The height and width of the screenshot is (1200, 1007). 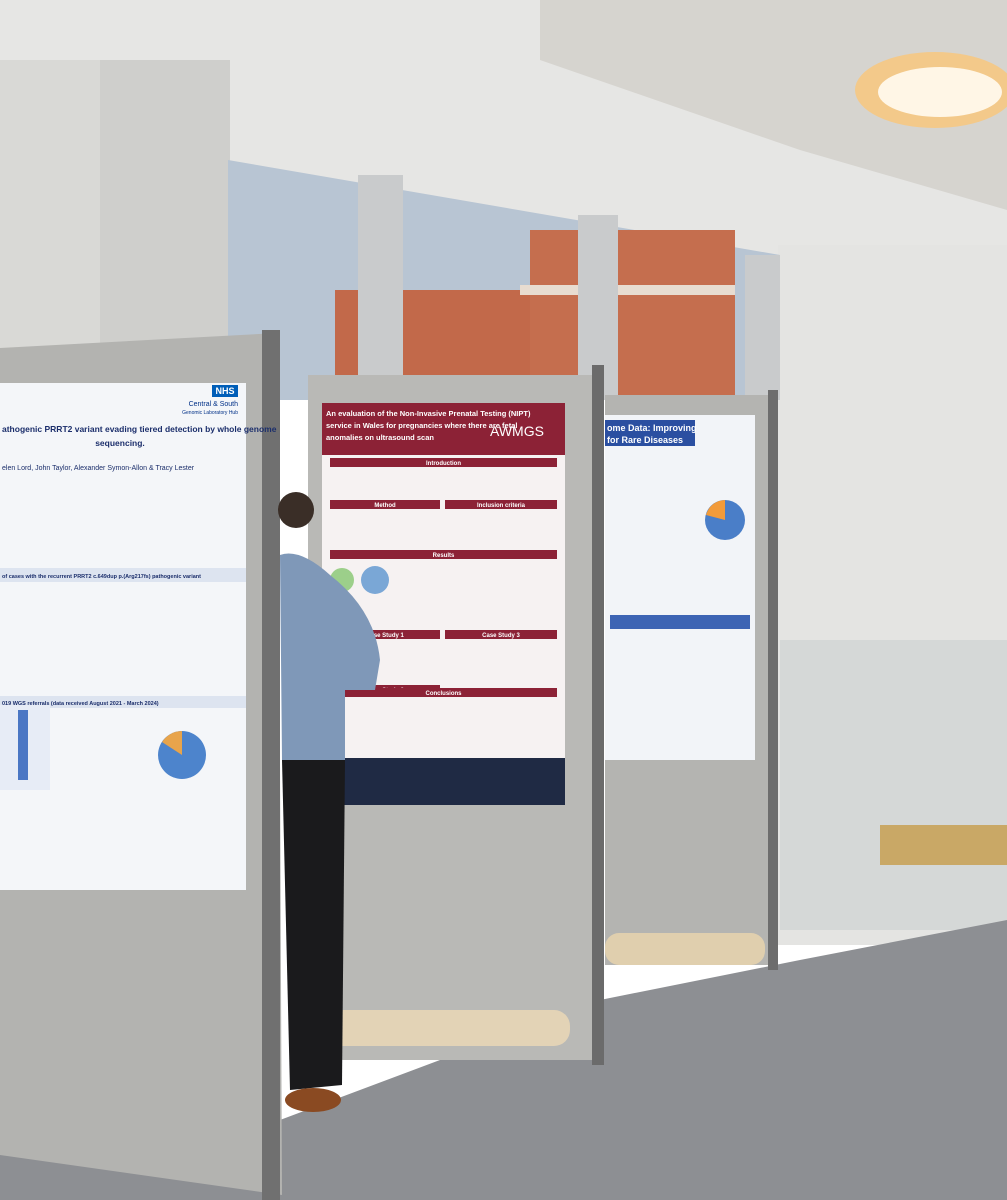 I want to click on ceiling-light-inner, so click(x=940, y=92).